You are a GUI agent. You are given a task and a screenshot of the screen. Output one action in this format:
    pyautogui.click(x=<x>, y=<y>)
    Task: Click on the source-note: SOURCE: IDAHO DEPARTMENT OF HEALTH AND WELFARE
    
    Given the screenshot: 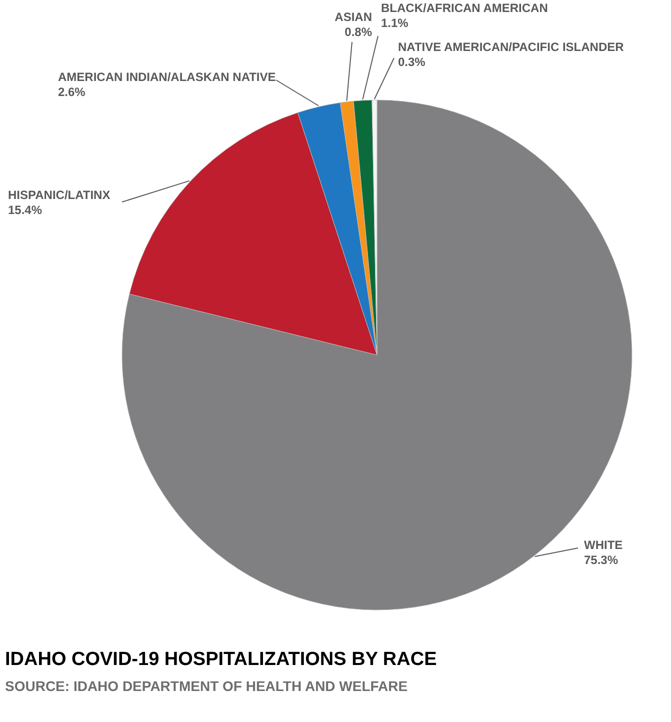 What is the action you would take?
    pyautogui.click(x=206, y=686)
    